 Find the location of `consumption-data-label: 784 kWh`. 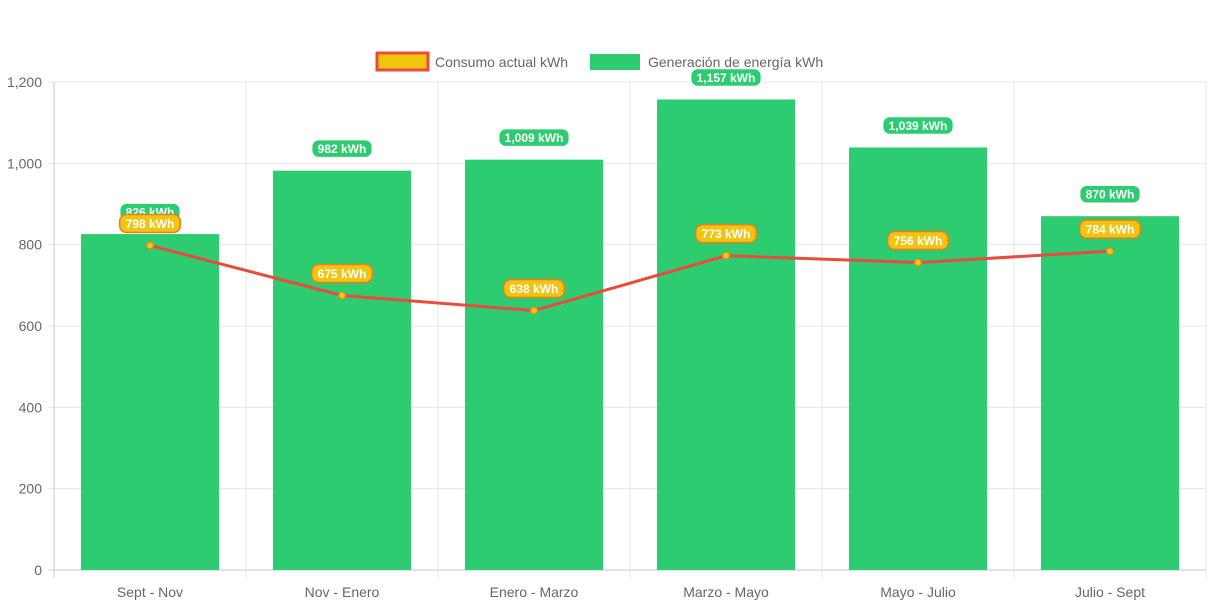

consumption-data-label: 784 kWh is located at coordinates (1110, 229).